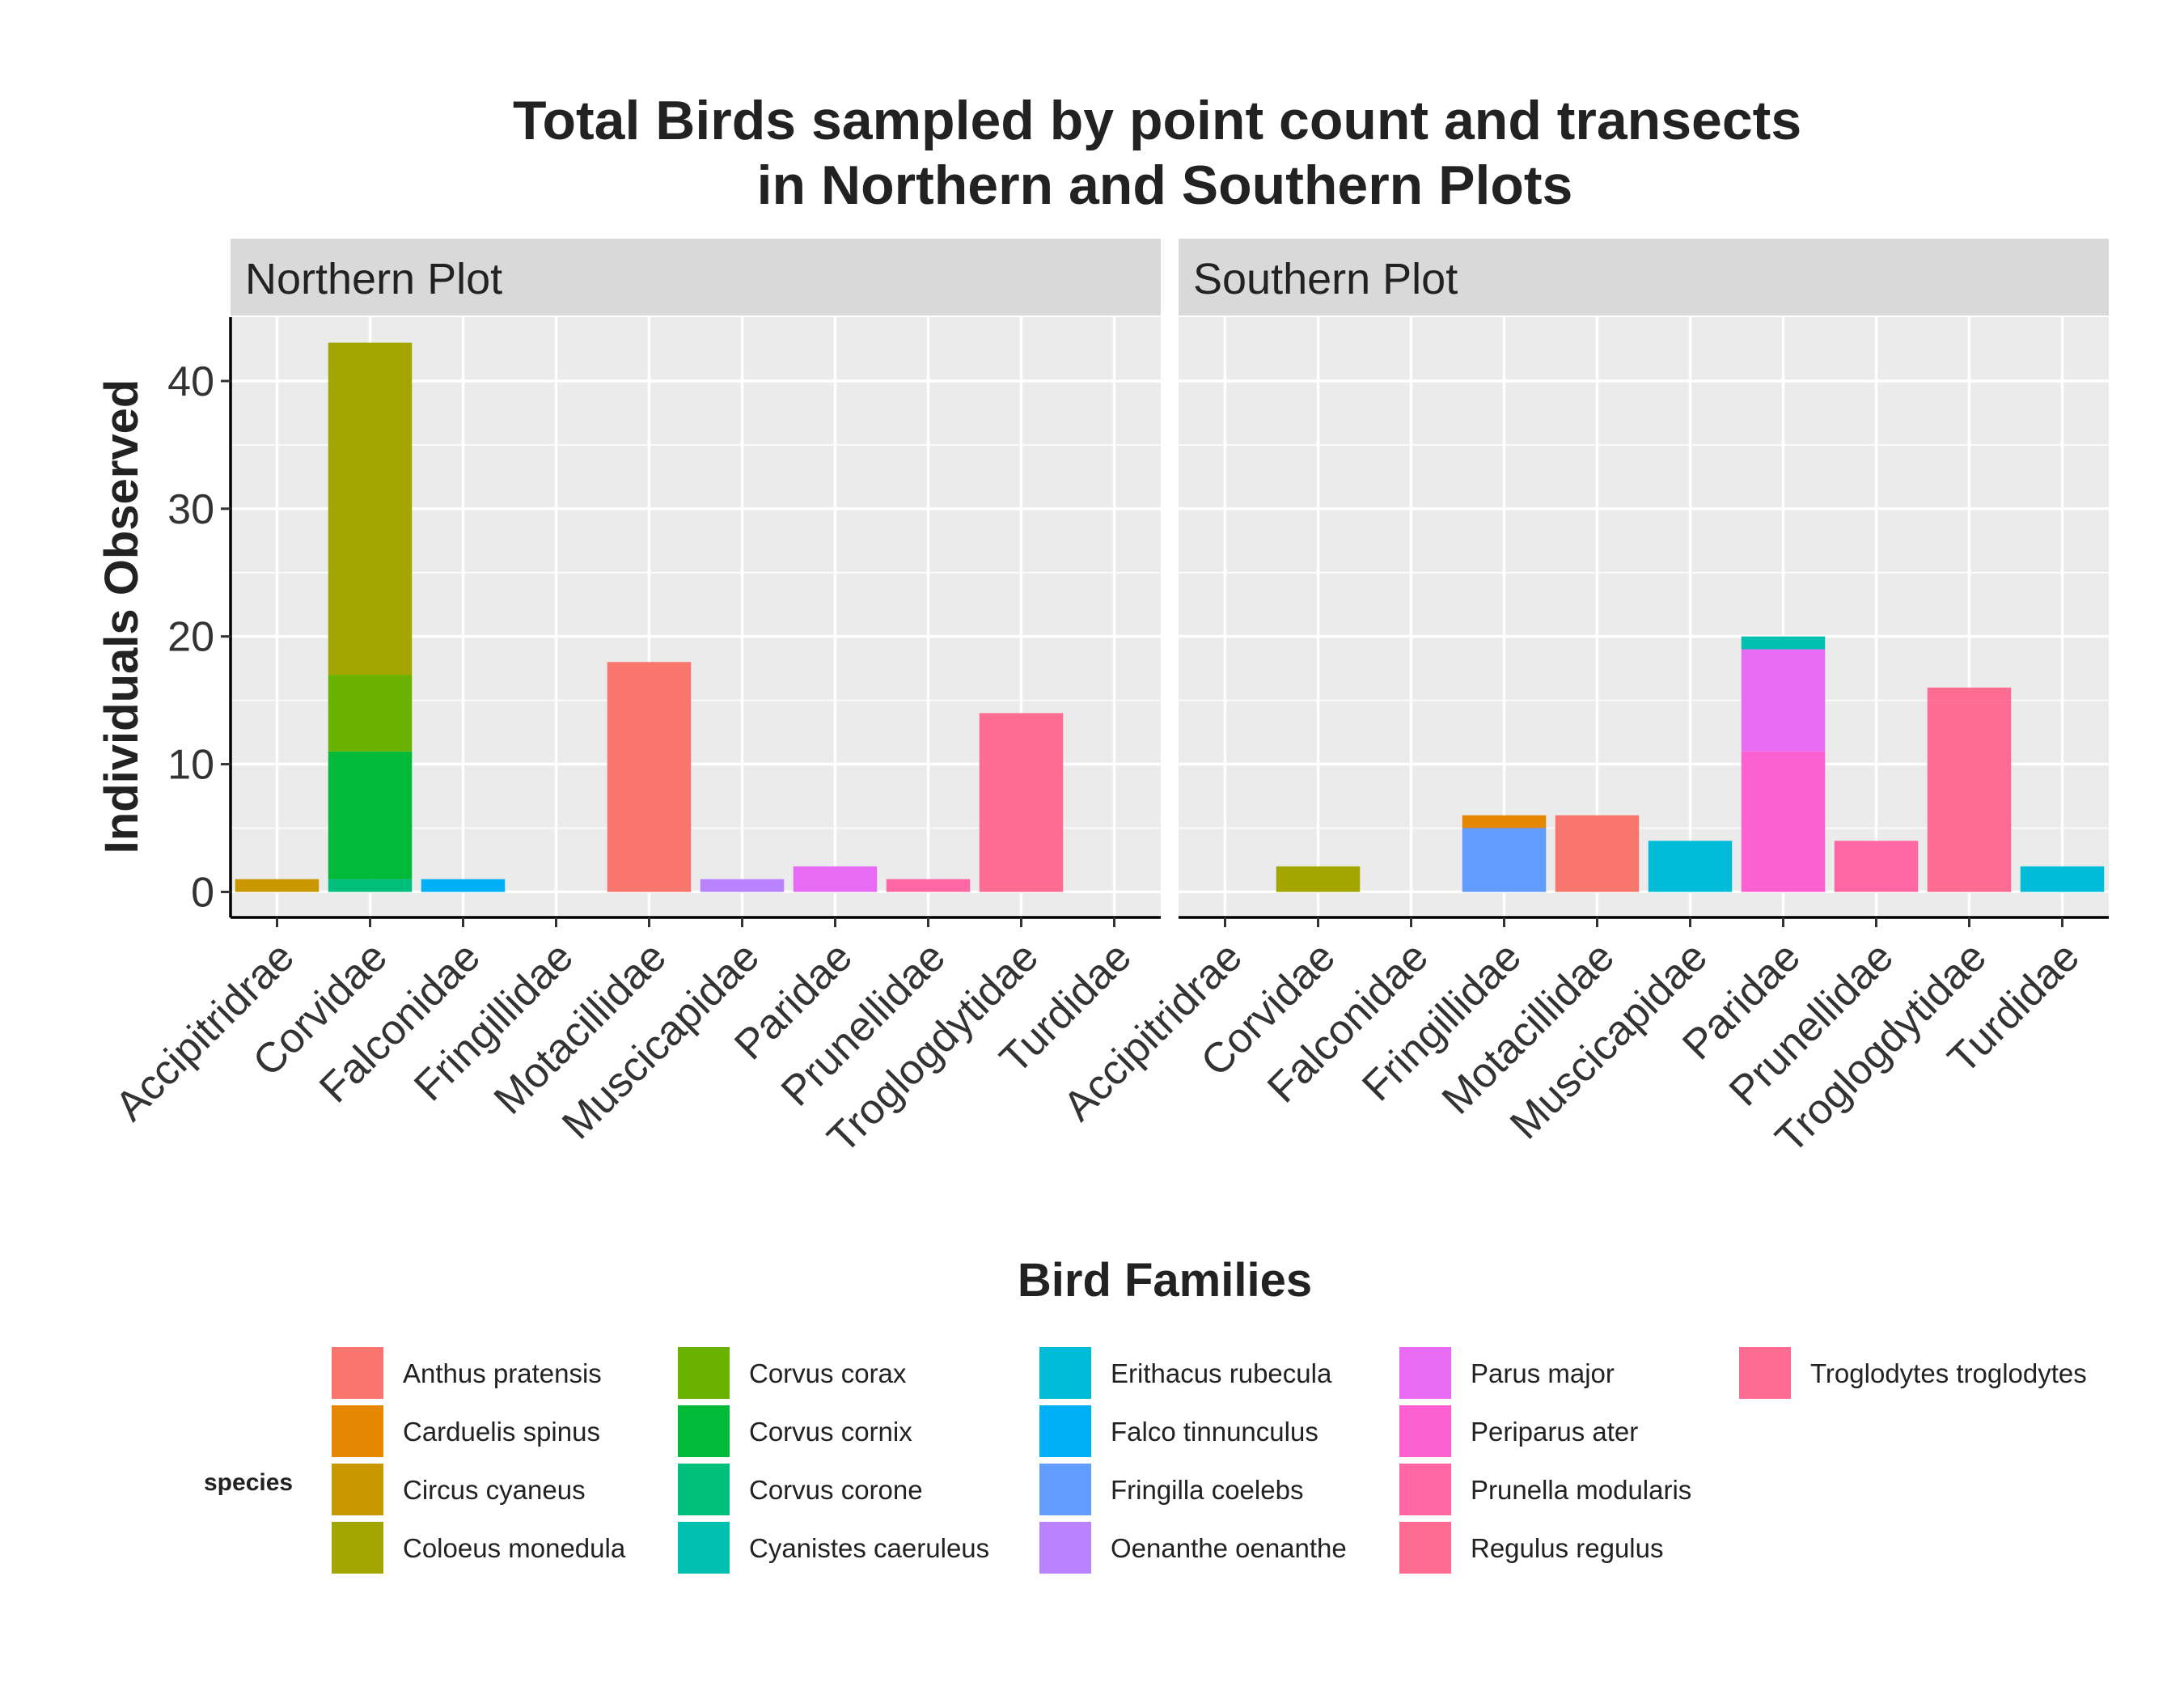 The height and width of the screenshot is (1699, 2184). I want to click on legend-label: Regulus regulus, so click(1567, 1548).